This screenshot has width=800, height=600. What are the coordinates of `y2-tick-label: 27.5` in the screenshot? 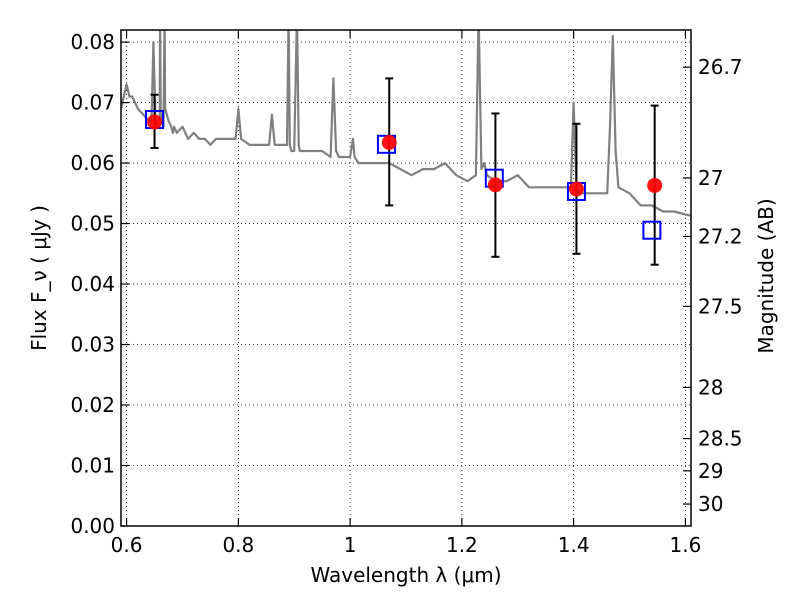 It's located at (720, 306).